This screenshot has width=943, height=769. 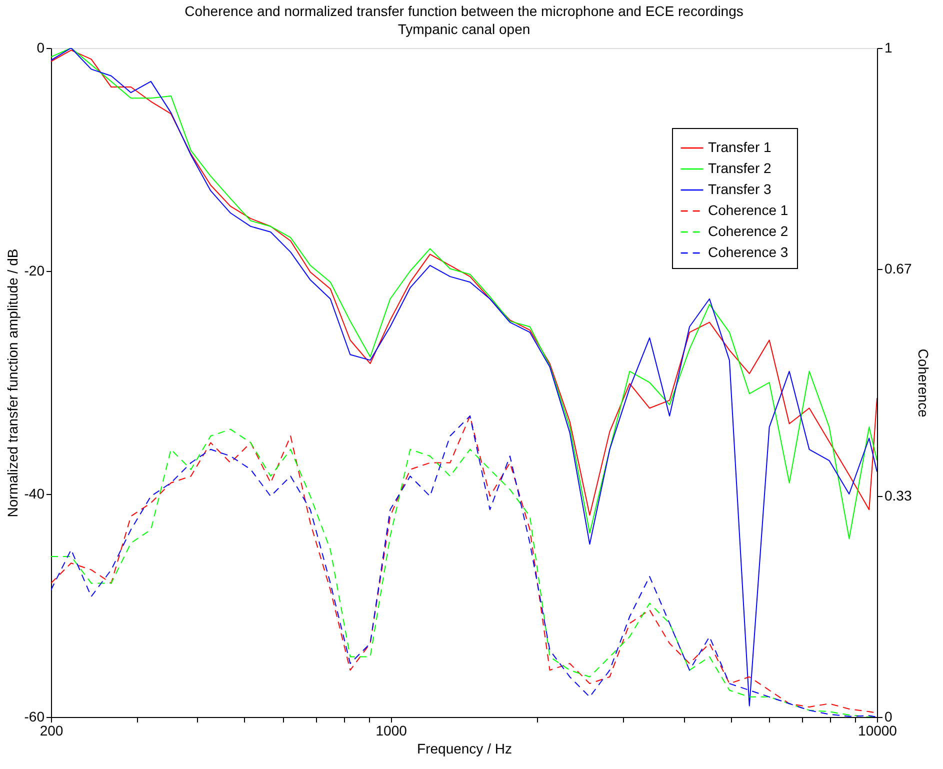 I want to click on chart-title: Coherence and normalized transfer function between the microphone and ECE recordings, so click(x=464, y=11).